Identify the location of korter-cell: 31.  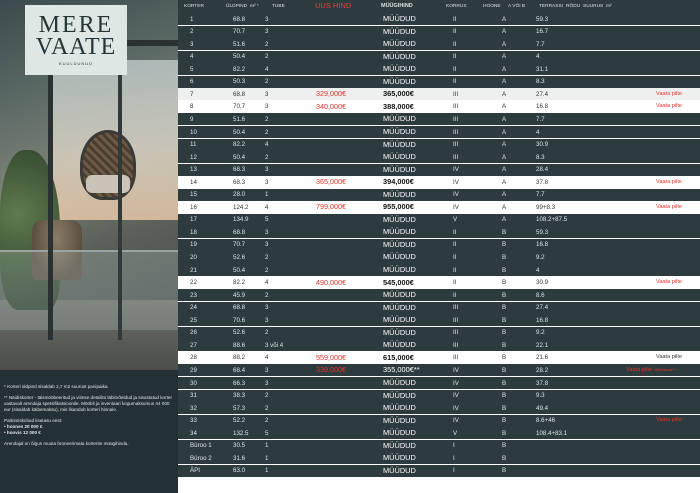
(193, 396).